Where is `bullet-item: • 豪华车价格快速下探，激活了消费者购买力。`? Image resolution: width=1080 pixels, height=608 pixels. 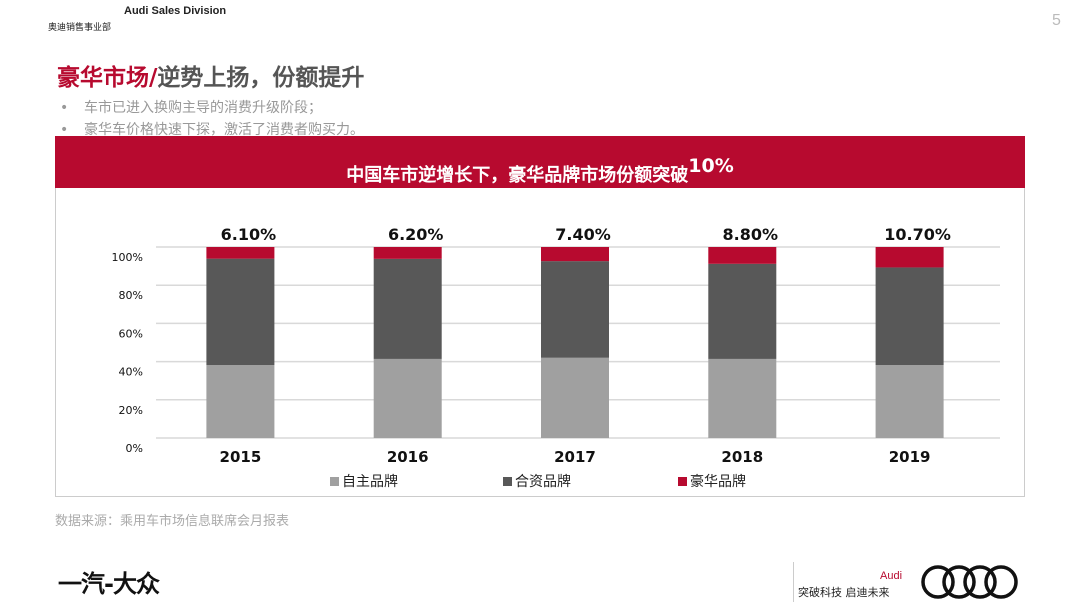 bullet-item: • 豪华车价格快速下探，激活了消费者购买力。 is located at coordinates (212, 130).